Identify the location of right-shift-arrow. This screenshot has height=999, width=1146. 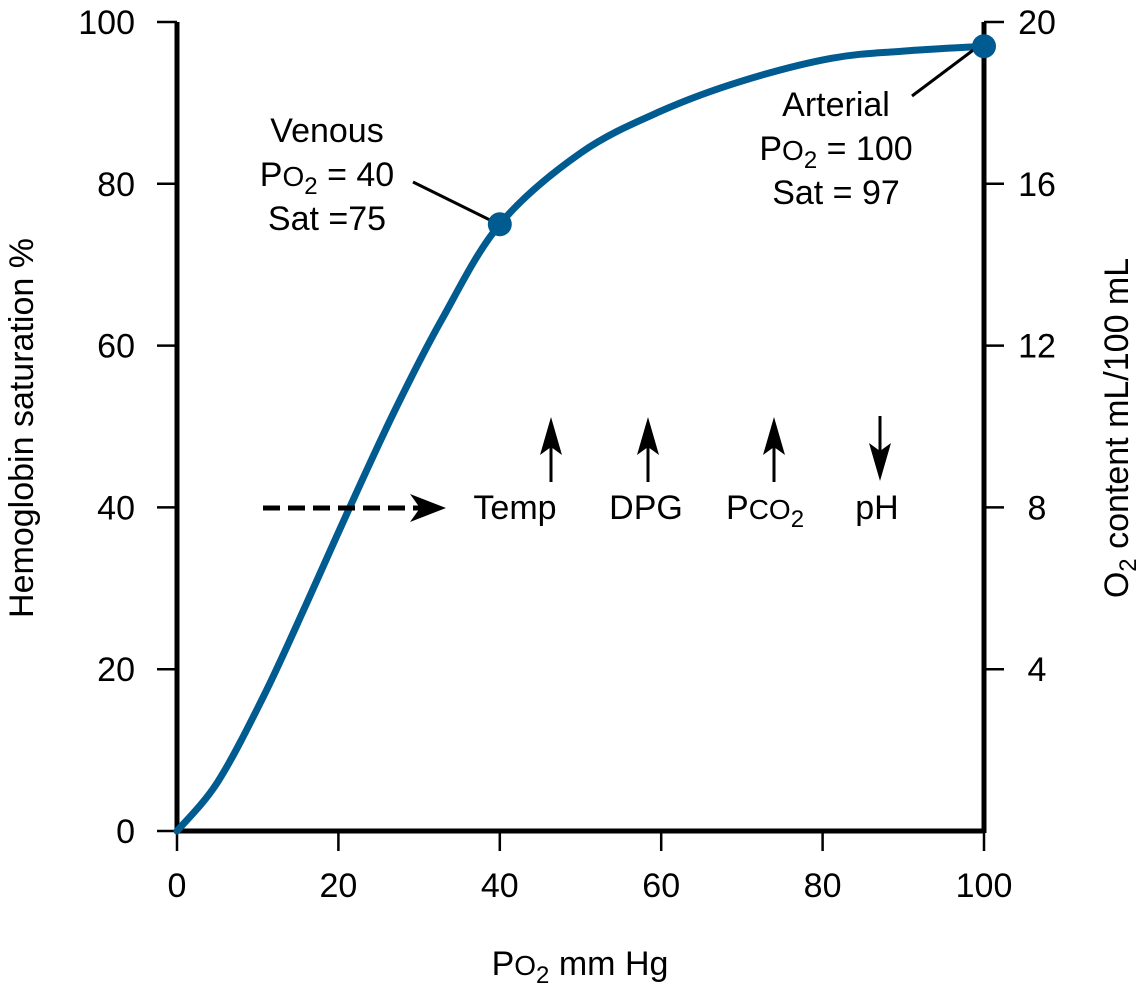
(354, 508).